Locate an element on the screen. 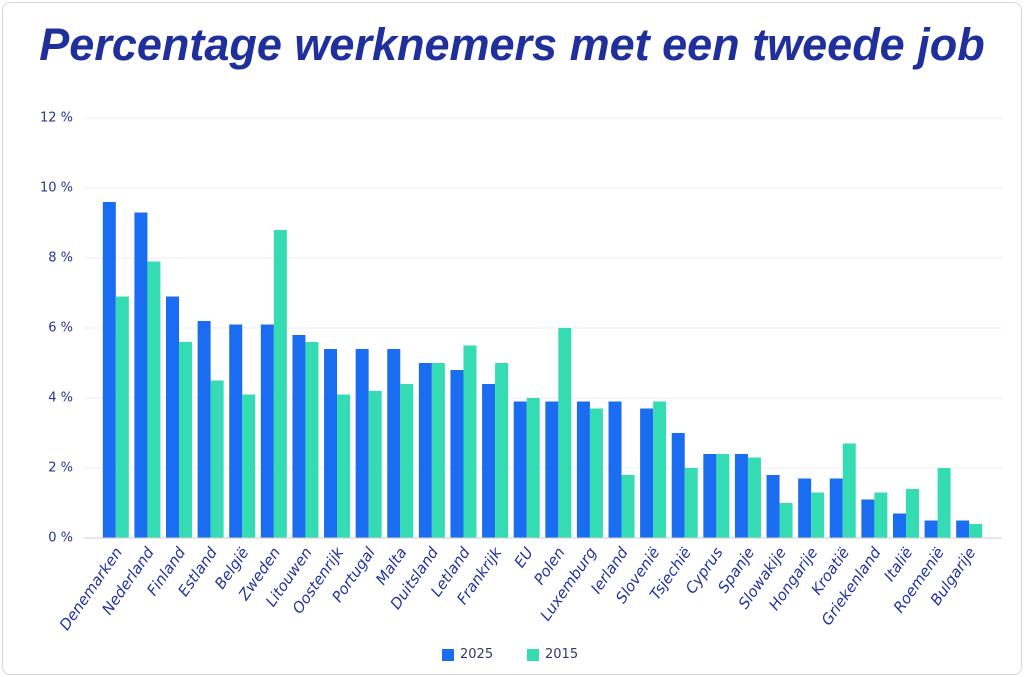  bar-2015-cyprus is located at coordinates (723, 496).